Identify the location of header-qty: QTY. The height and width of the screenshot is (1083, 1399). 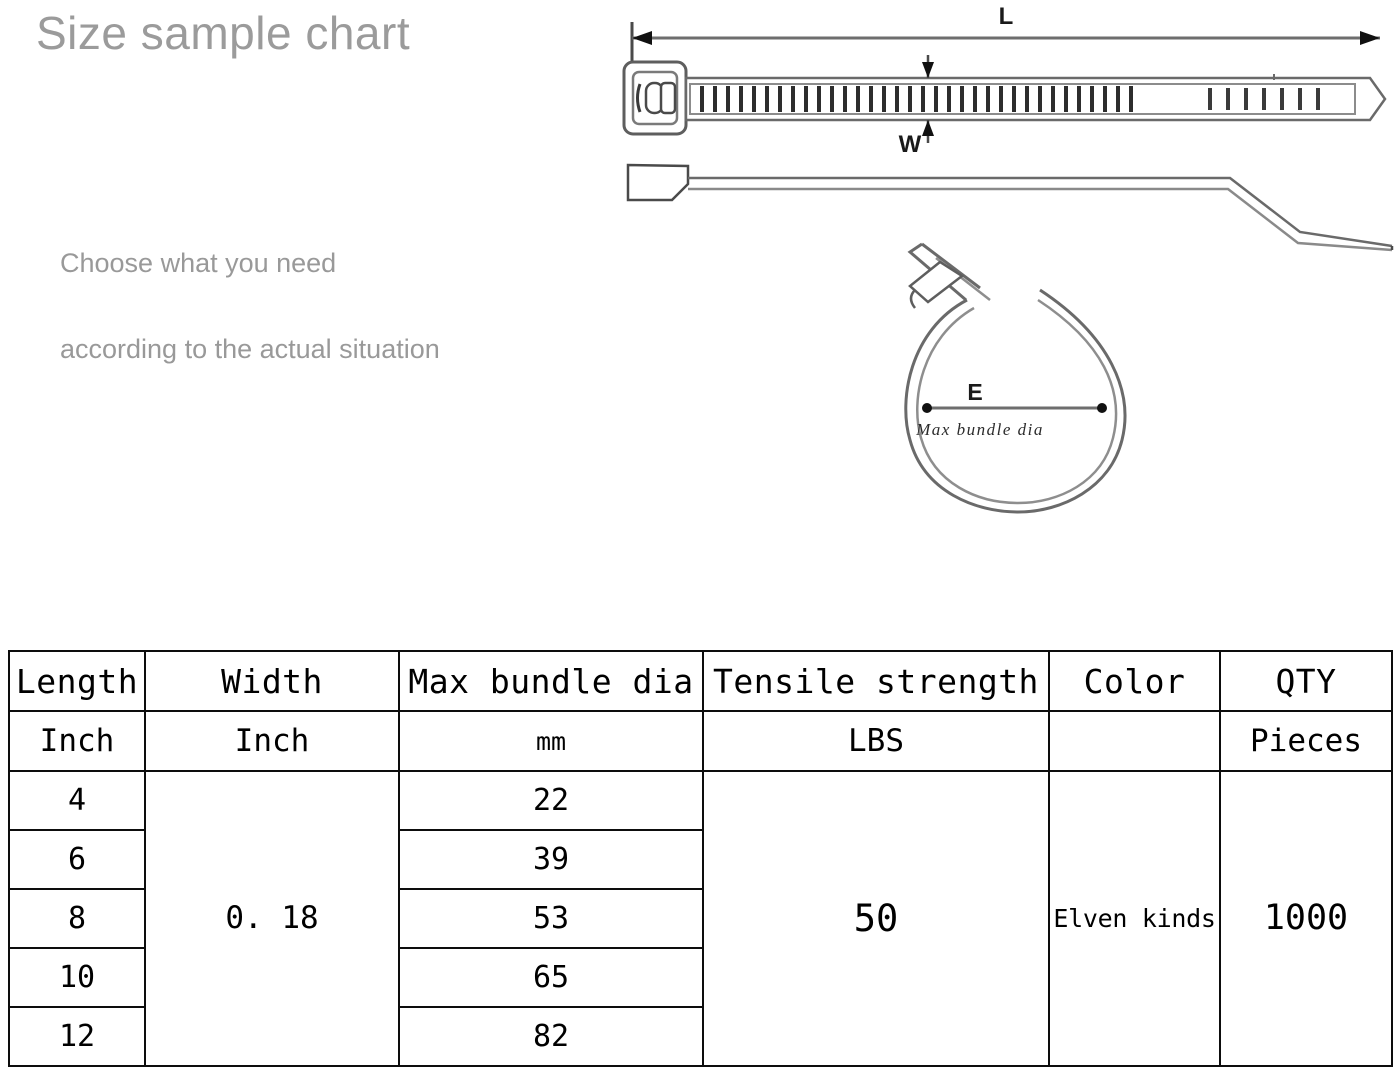
(1306, 681).